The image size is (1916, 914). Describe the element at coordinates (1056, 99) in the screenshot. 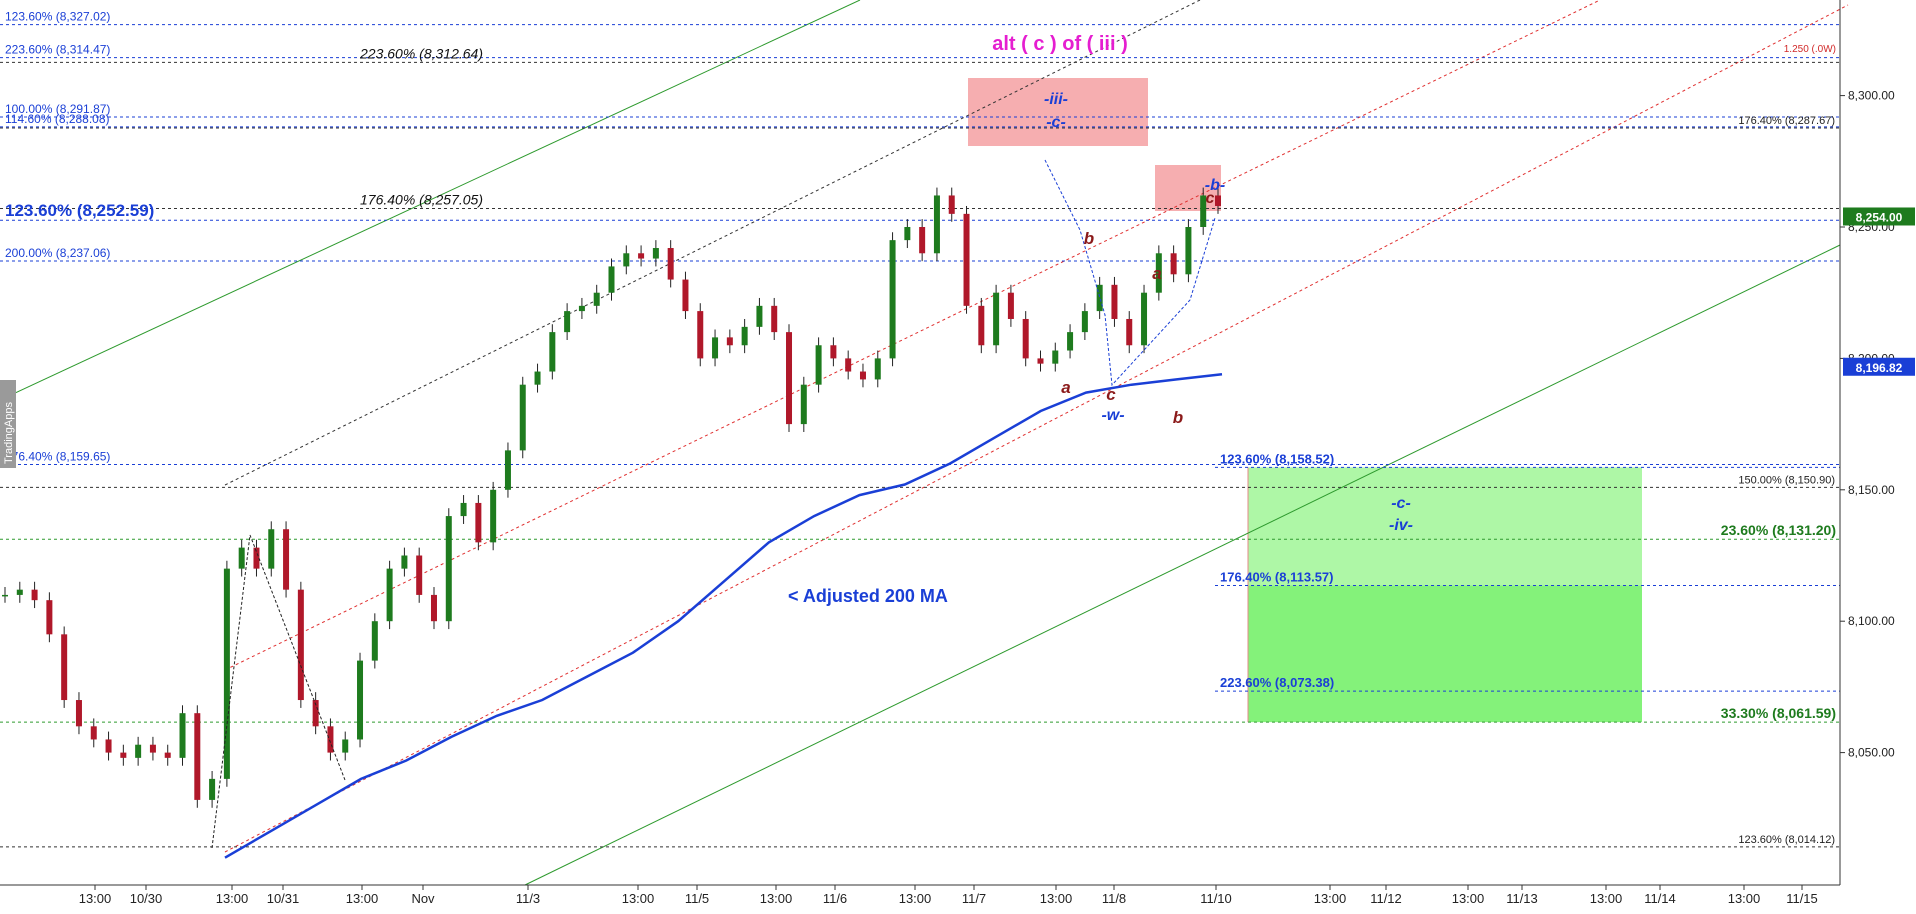

I see `wave-label-iii: -iii-` at that location.